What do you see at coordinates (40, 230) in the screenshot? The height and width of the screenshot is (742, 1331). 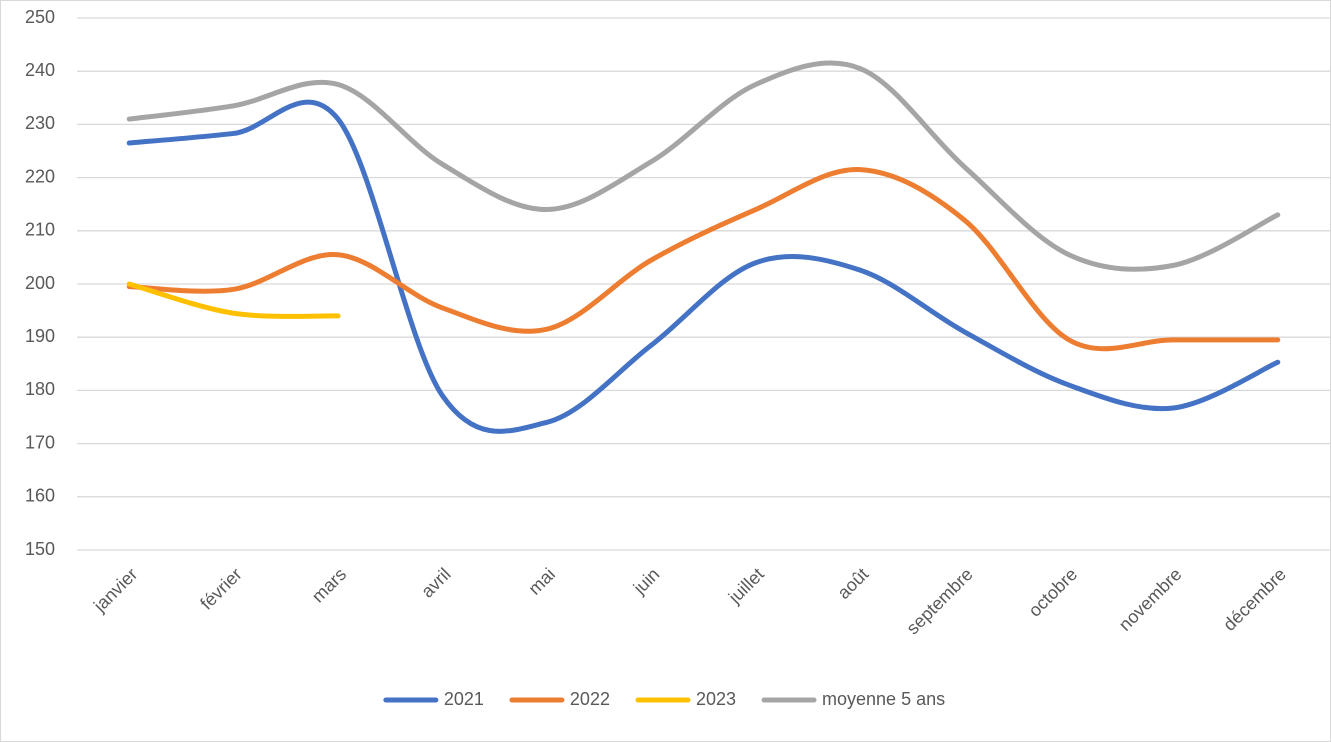 I see `y-tick-label: 210` at bounding box center [40, 230].